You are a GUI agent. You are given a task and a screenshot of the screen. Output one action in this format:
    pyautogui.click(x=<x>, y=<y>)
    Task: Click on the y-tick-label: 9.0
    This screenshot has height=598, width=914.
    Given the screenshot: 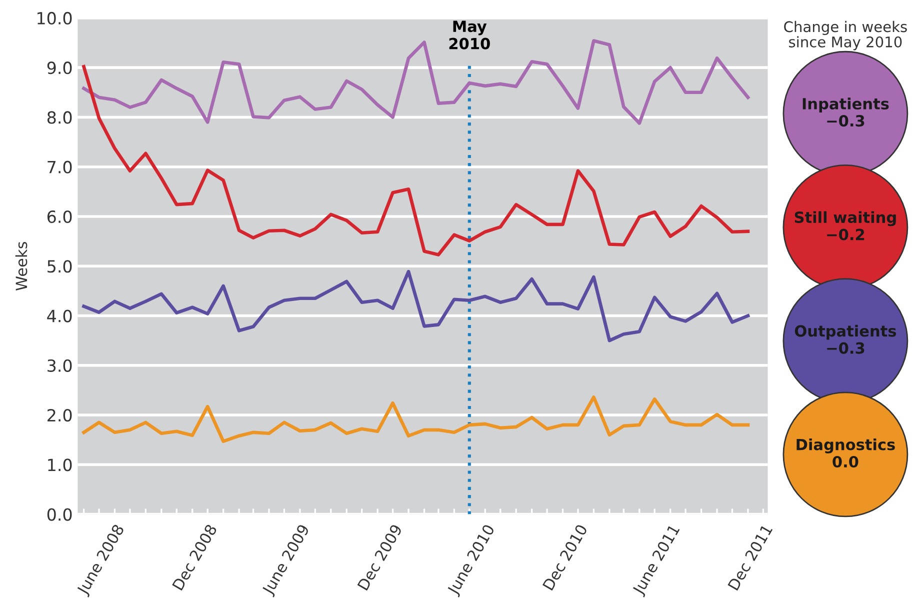 What is the action you would take?
    pyautogui.click(x=59, y=68)
    